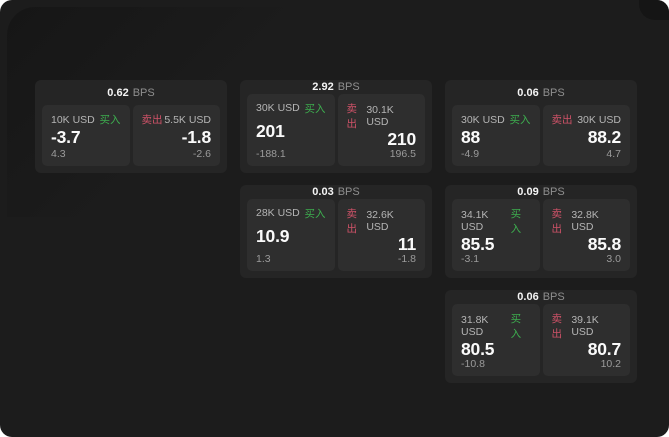  I want to click on price-panels: 28K USD 买入 10.9 1.3 卖出 32.6K USD 11 -1.8, so click(336, 234).